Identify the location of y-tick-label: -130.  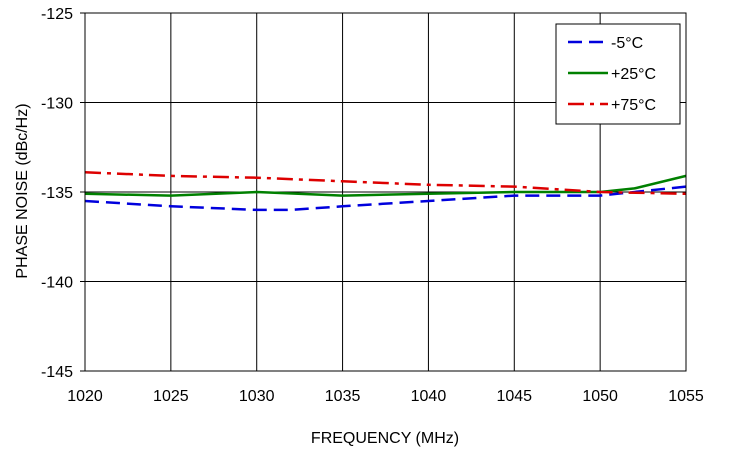
(57, 104).